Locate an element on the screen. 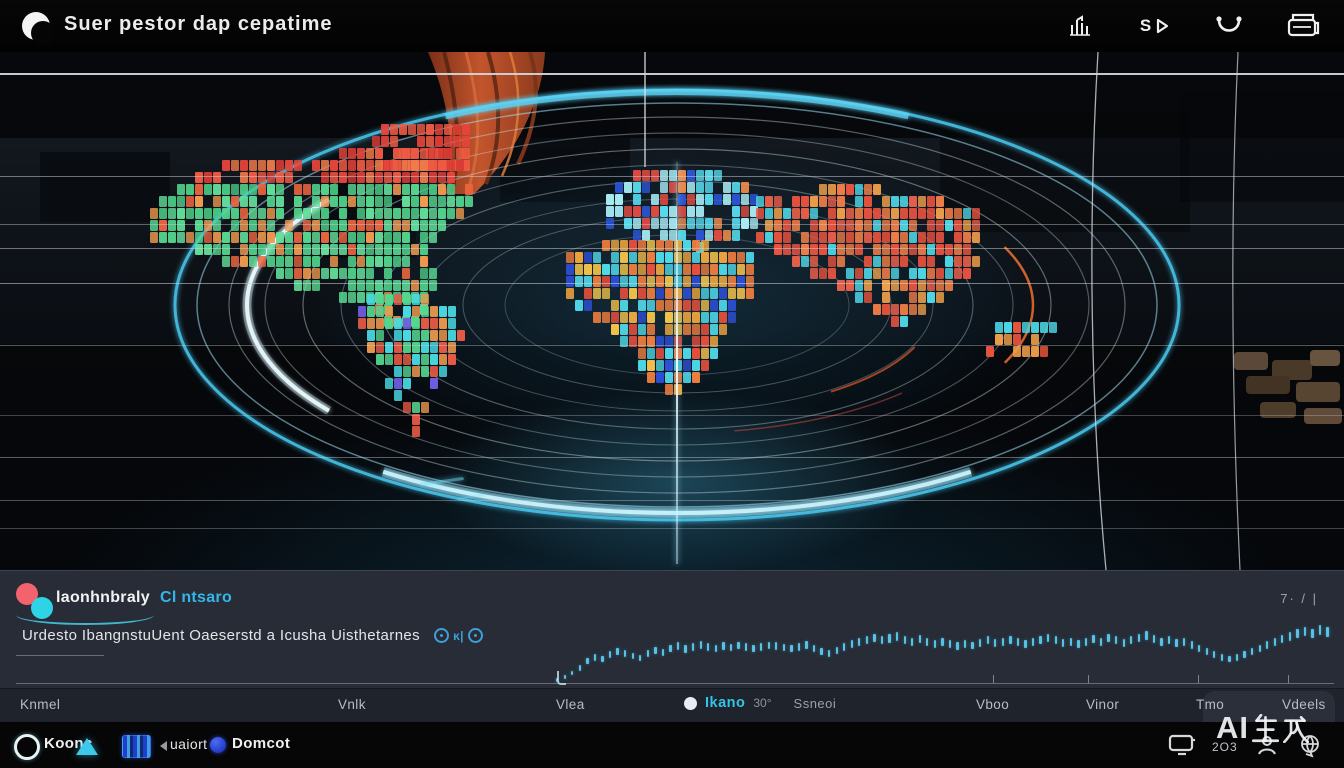 This screenshot has height=768, width=1344. panel-meta: 7· / | is located at coordinates (1299, 598).